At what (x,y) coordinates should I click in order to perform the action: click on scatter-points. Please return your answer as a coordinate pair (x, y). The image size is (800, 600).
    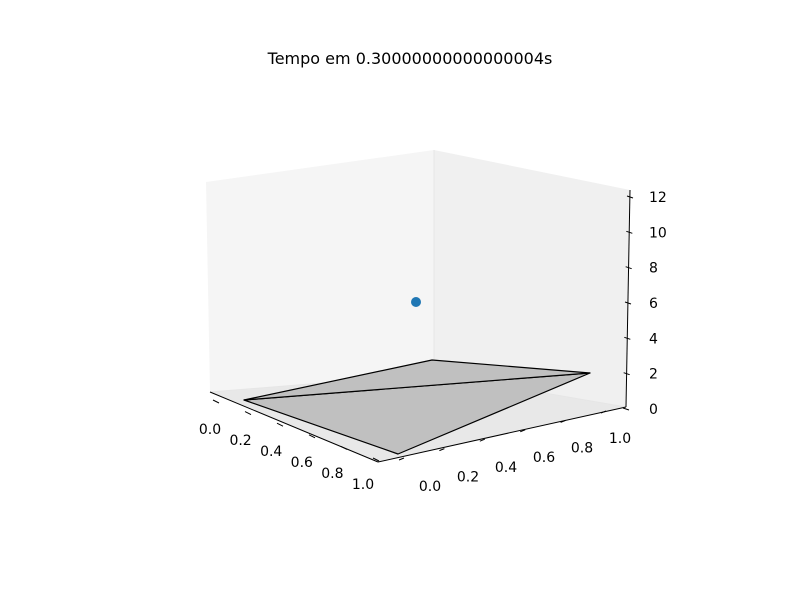
    Looking at the image, I should click on (416, 302).